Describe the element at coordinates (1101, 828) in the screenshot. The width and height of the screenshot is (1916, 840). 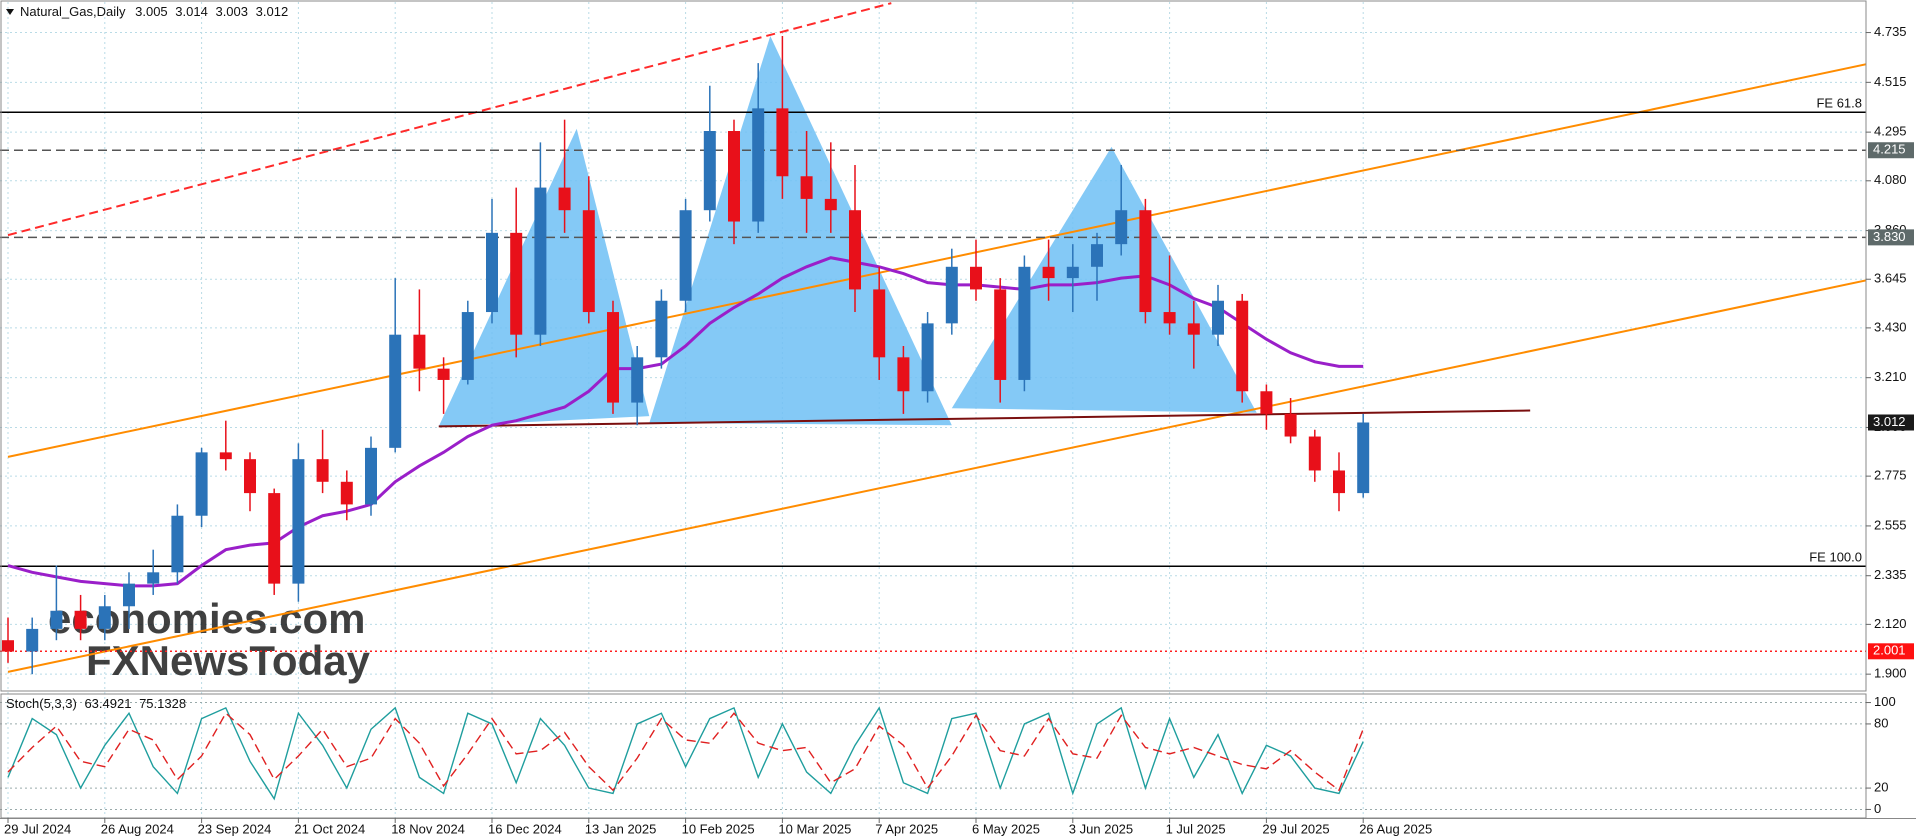
I see `x-tick-label: 3 Jun 2025` at that location.